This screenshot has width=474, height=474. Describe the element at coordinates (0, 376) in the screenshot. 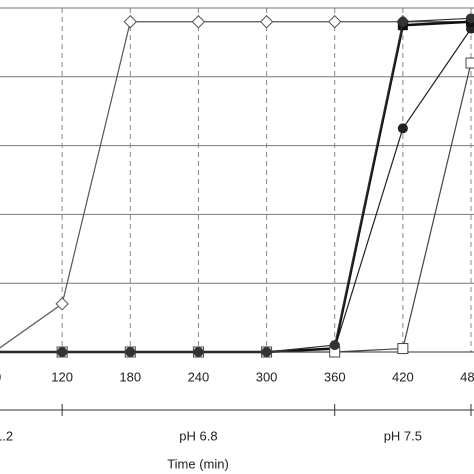

I see `x-tick-label: 60` at that location.